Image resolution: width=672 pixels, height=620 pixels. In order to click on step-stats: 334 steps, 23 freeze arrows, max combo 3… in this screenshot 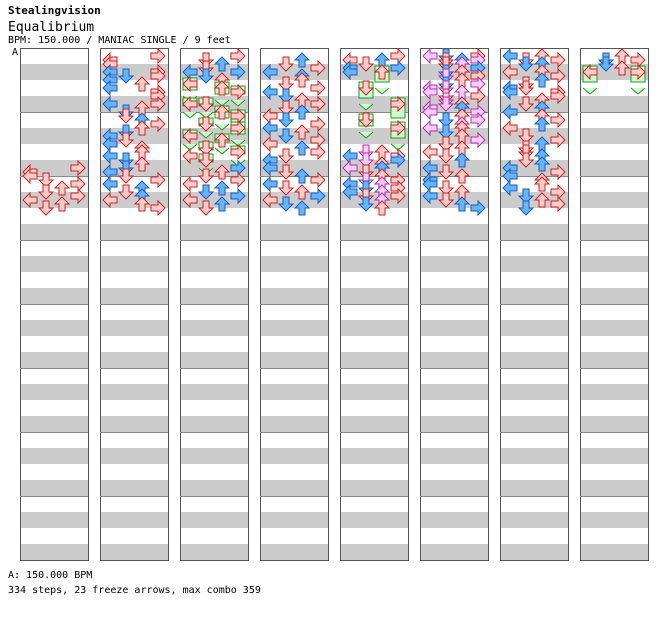, I will do `click(134, 590)`.